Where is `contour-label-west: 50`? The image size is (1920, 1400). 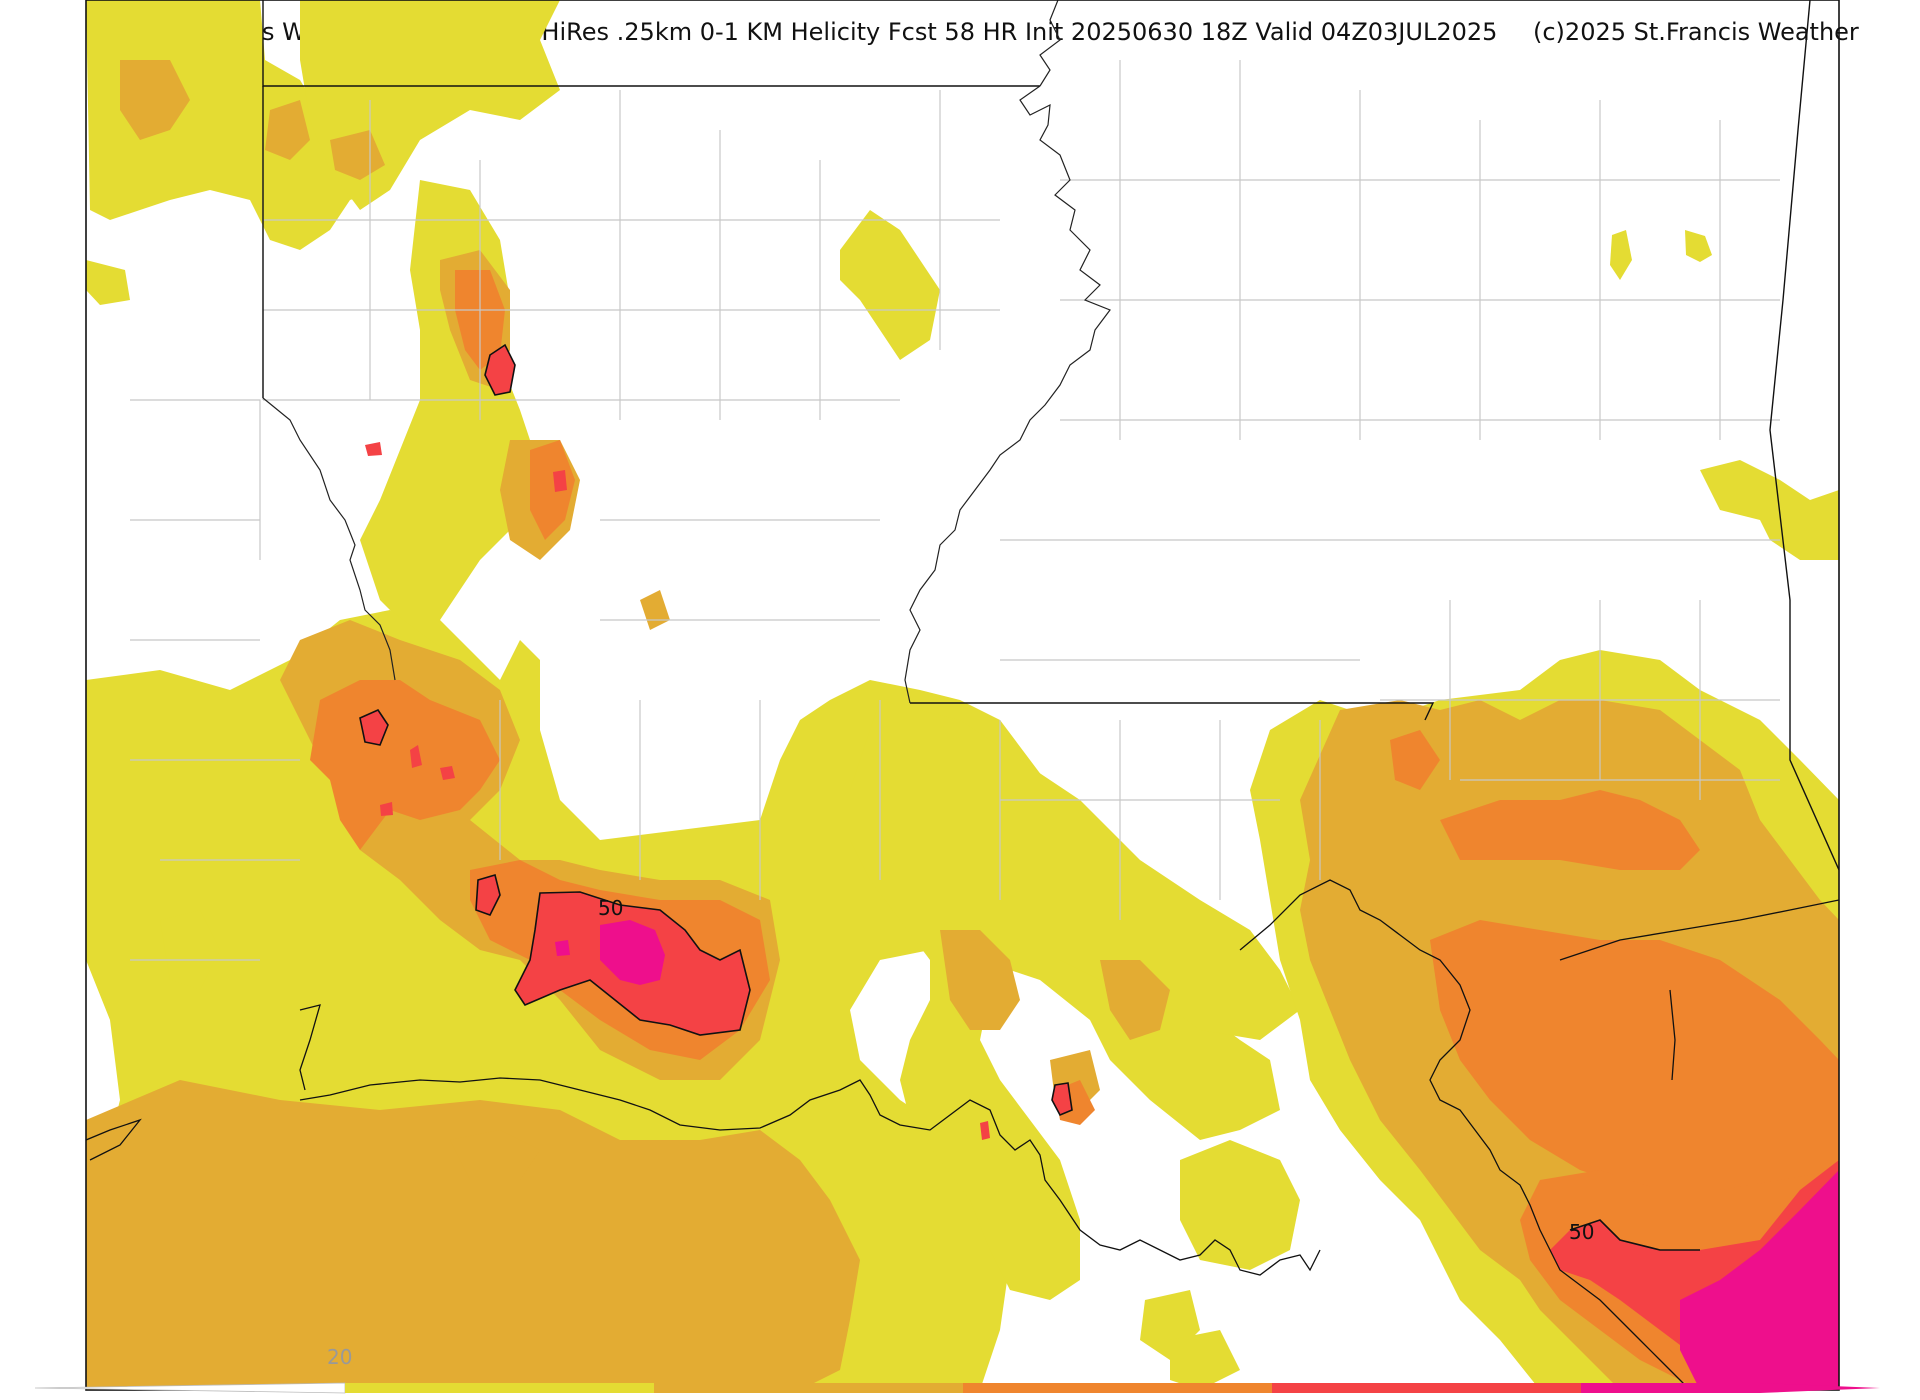
contour-label-west: 50 is located at coordinates (610, 908).